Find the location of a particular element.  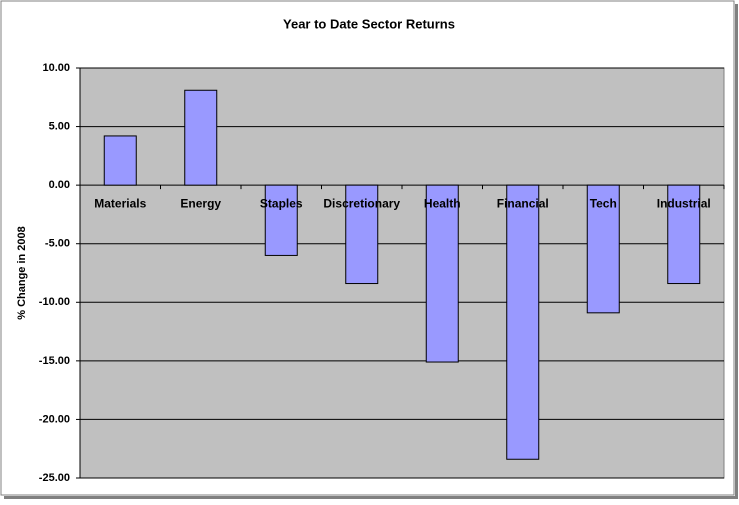

y-tick-label: -20.00 is located at coordinates (54, 419).